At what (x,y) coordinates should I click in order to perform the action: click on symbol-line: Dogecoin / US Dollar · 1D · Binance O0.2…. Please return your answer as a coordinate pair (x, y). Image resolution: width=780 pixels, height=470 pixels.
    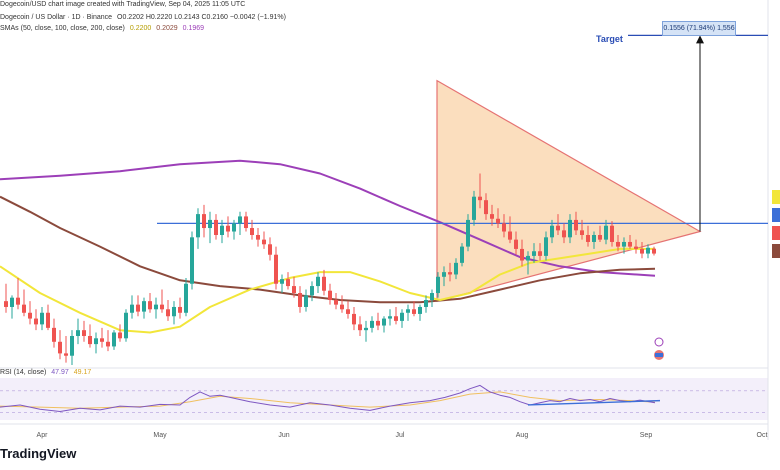
    Looking at the image, I should click on (144, 17).